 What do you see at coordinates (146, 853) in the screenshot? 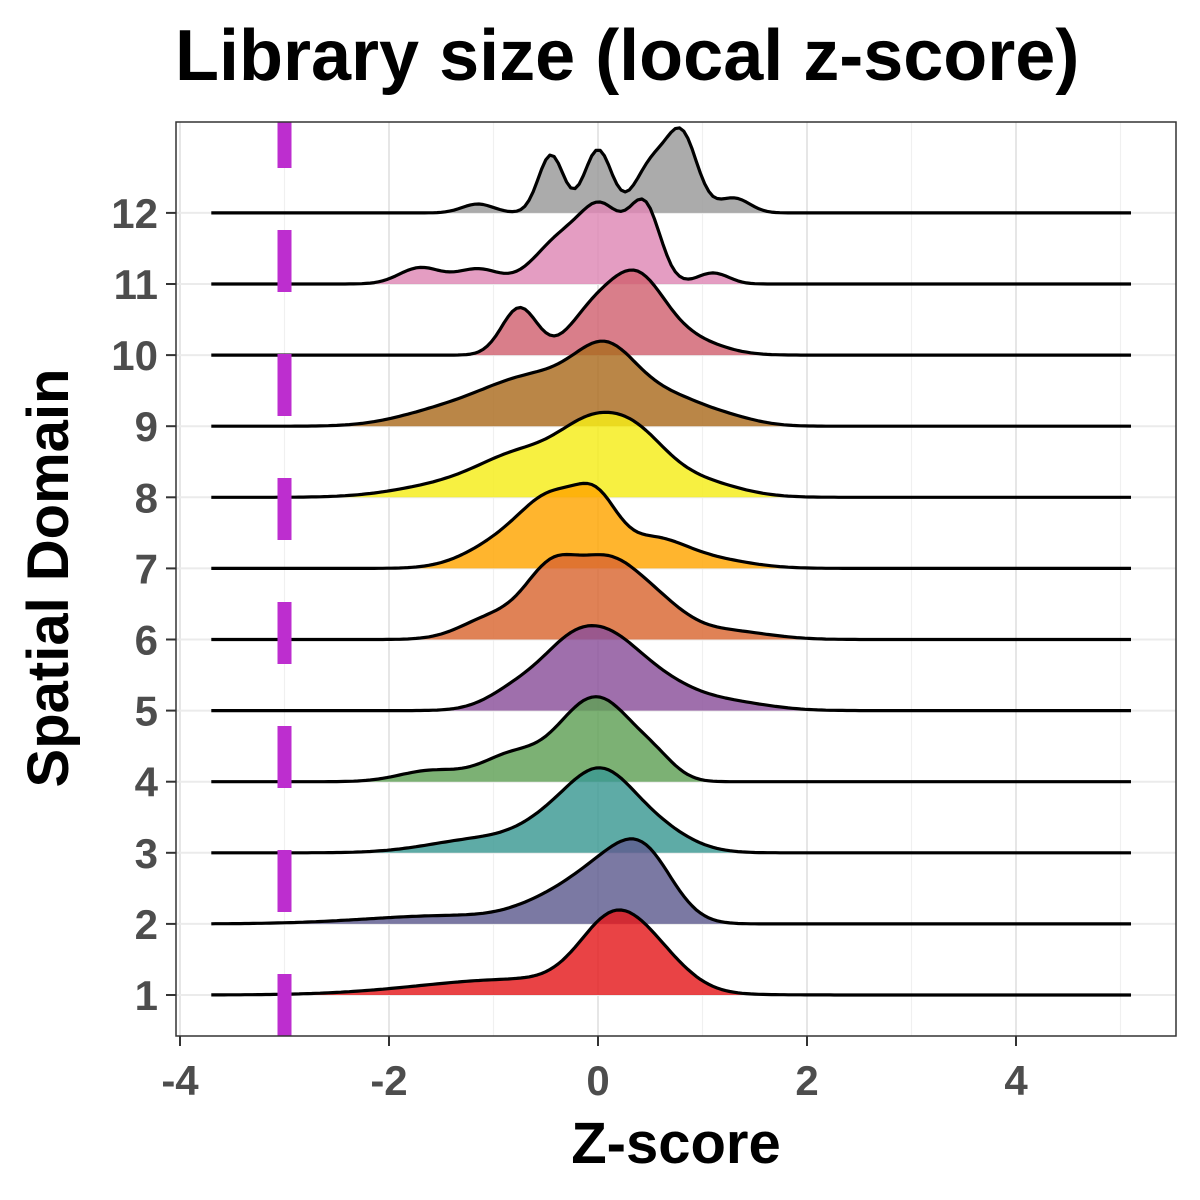
I see `y-tick-label: 3` at bounding box center [146, 853].